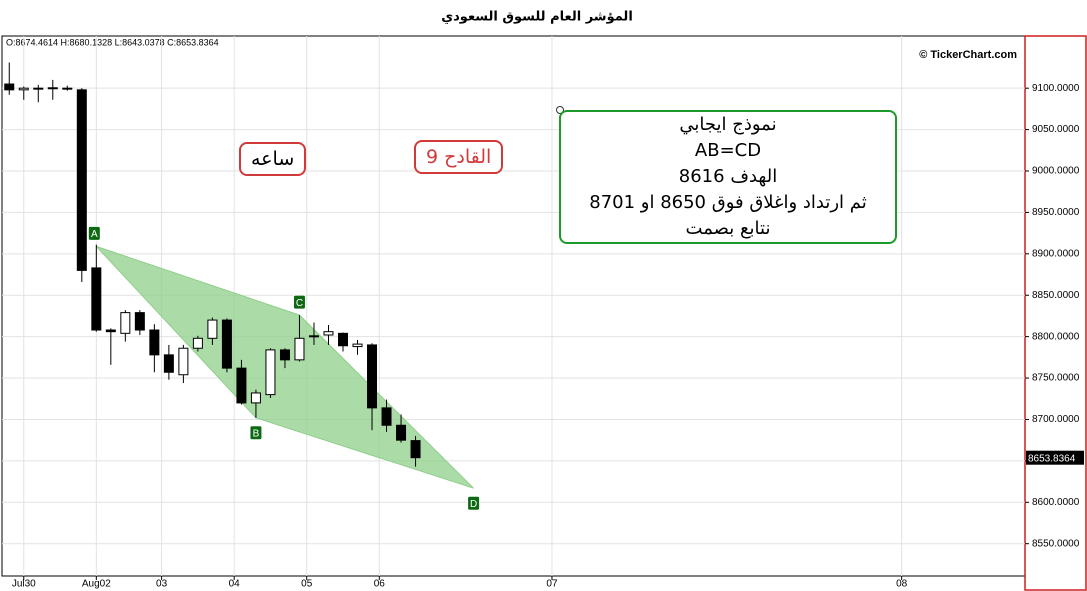 The width and height of the screenshot is (1087, 591). Describe the element at coordinates (1056, 419) in the screenshot. I see `y-tick-label: 8700.0000` at that location.